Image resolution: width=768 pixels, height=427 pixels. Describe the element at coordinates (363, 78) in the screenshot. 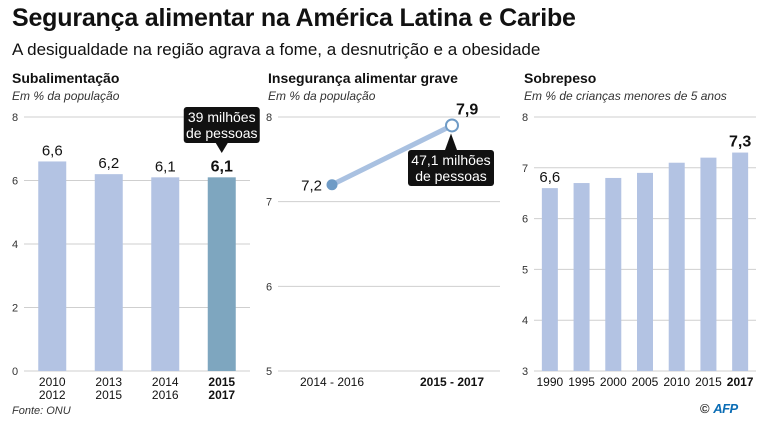

I see `panel-title-inseguranca: Insegurança alimentar grave` at that location.